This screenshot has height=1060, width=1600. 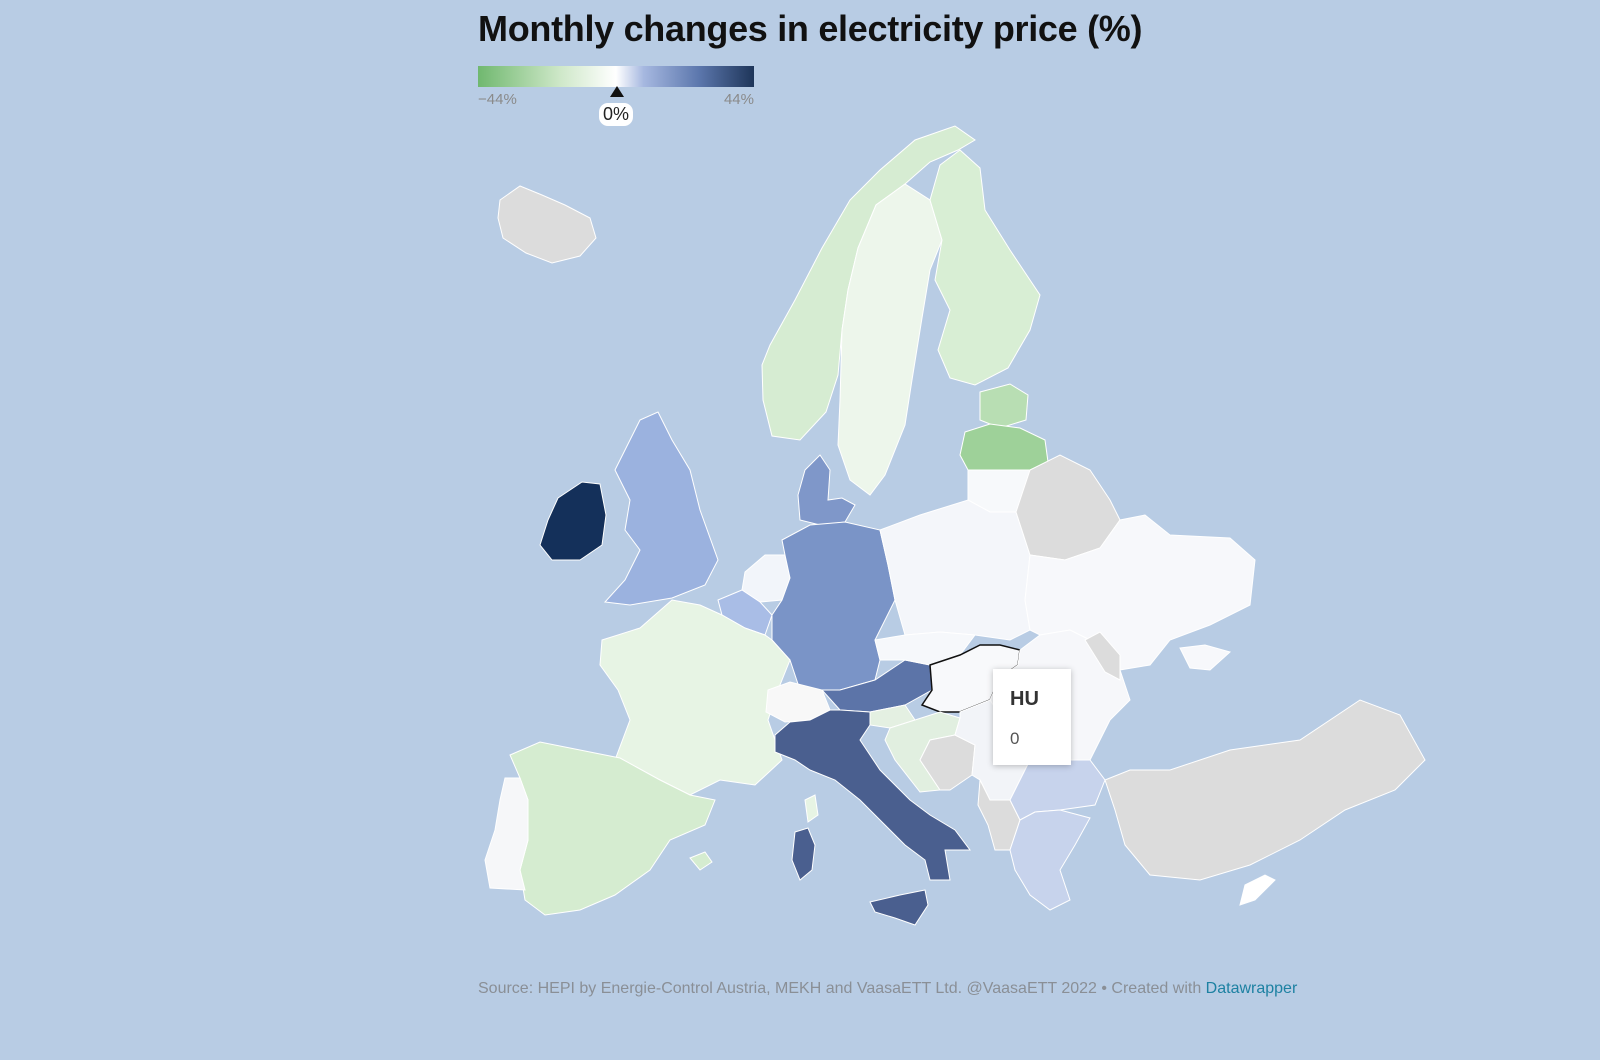 What do you see at coordinates (701, 861) in the screenshot?
I see `country-balearics` at bounding box center [701, 861].